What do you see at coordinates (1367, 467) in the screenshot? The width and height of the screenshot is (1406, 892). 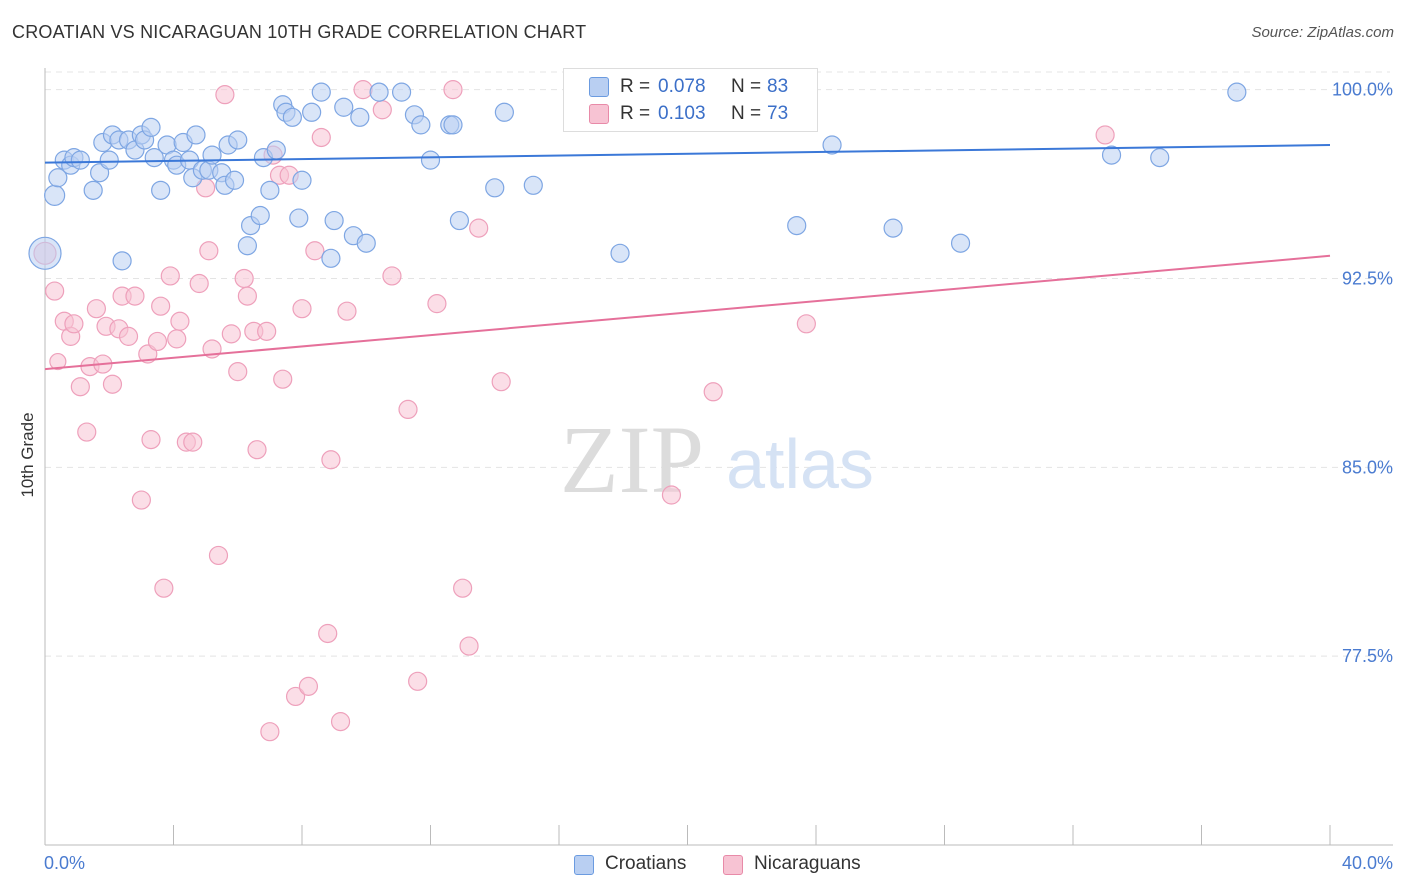 I see `y-tick-label: 85.0%` at bounding box center [1367, 467].